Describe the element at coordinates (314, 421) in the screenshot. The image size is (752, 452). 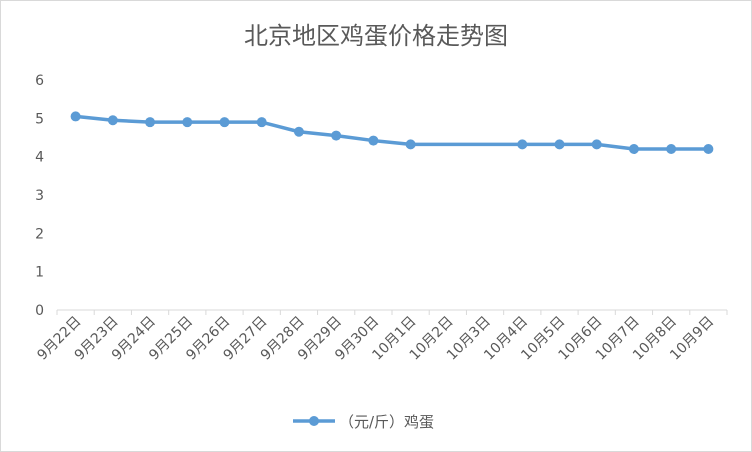
I see `legend-dot-marker` at that location.